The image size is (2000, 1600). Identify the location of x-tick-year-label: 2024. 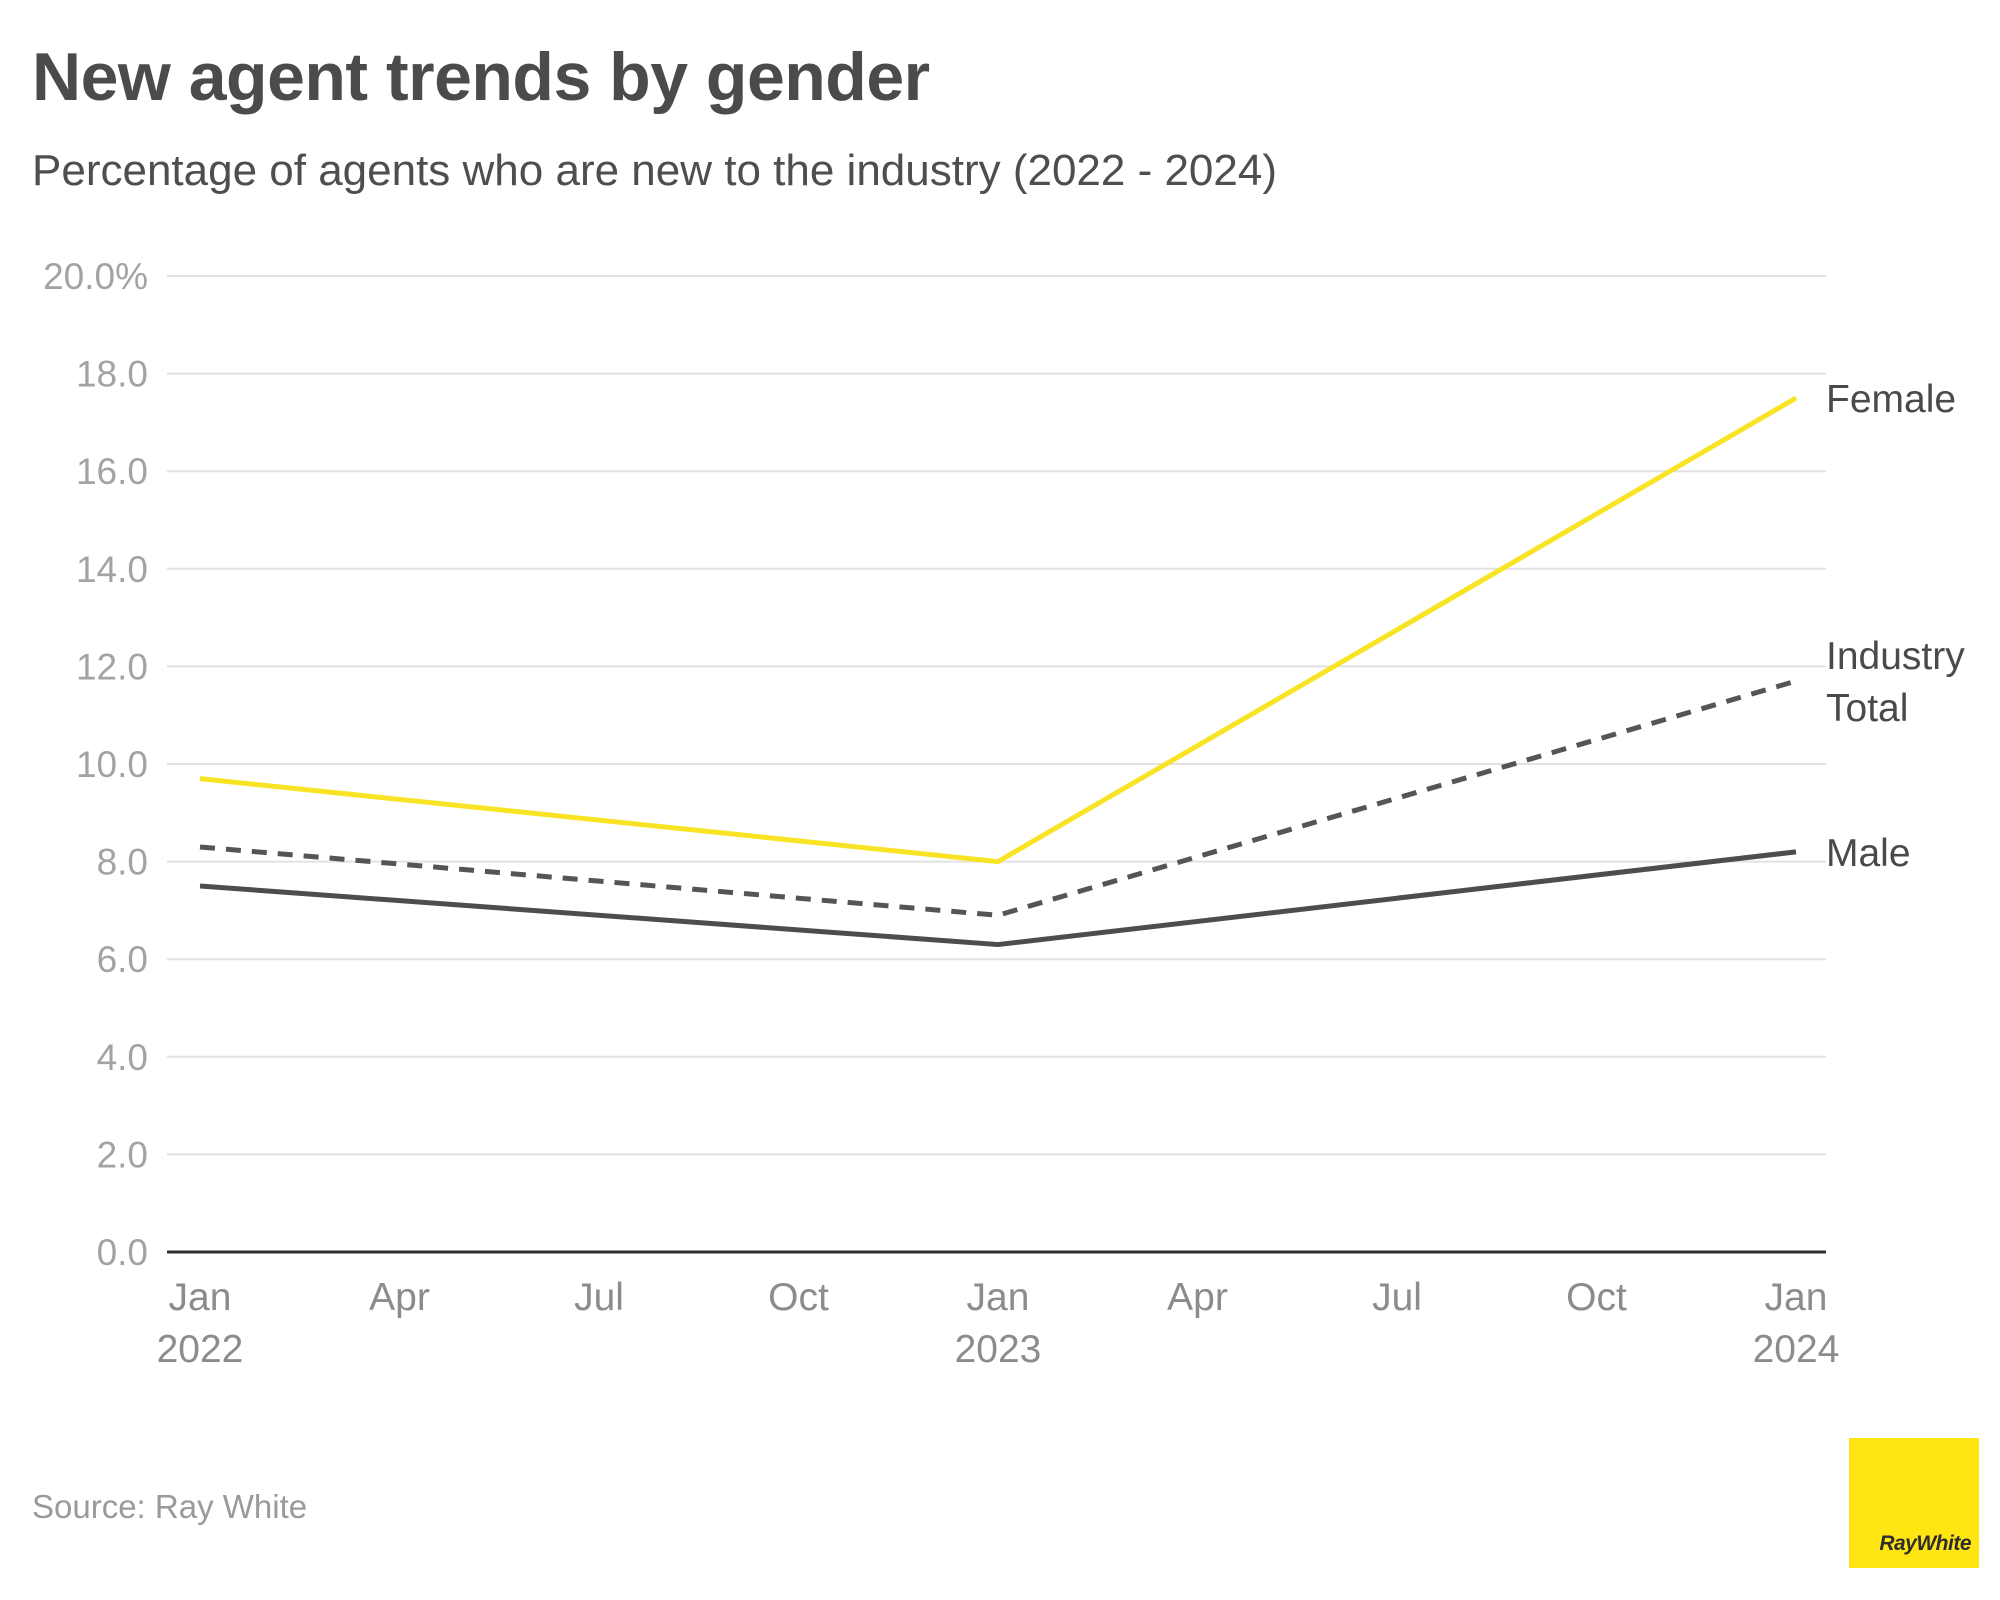
(1796, 1349).